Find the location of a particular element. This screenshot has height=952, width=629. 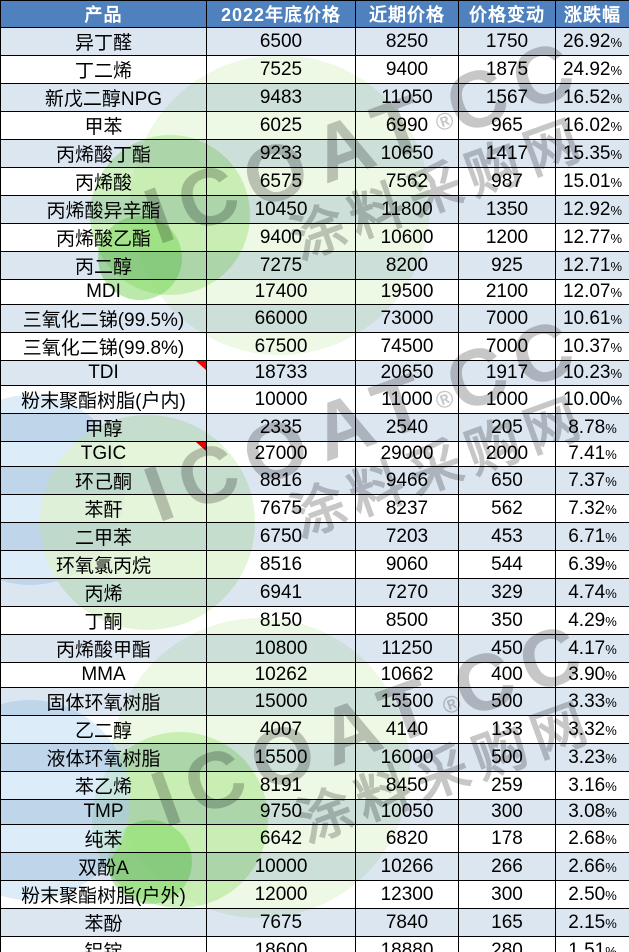

price-2022-cell: 9483 is located at coordinates (281, 97).